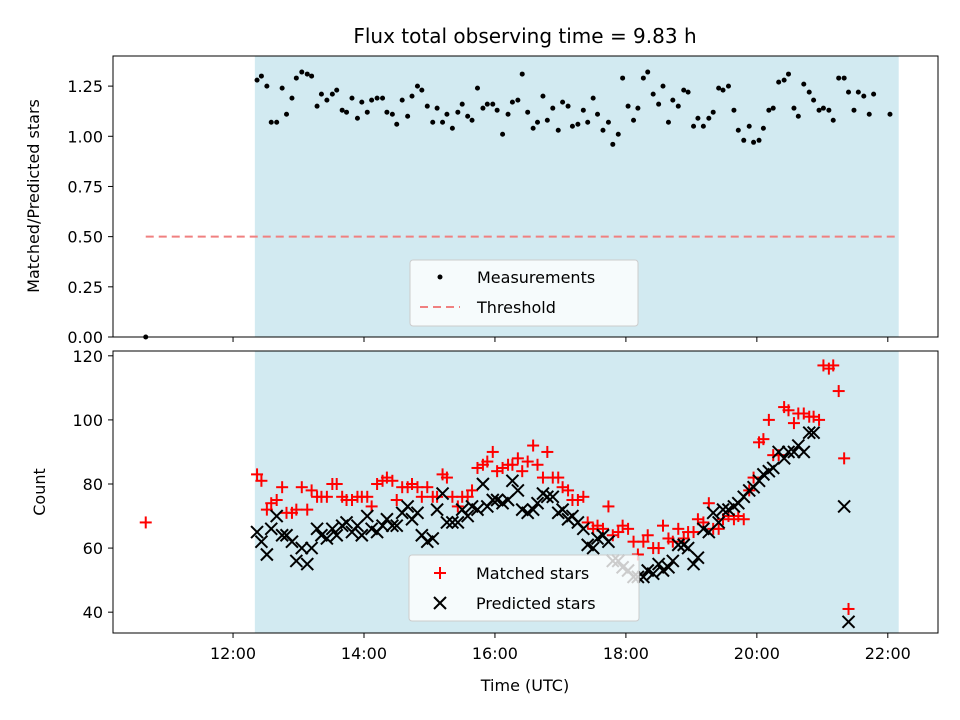  Describe the element at coordinates (440, 277) in the screenshot. I see `legend-measurements-marker` at that location.